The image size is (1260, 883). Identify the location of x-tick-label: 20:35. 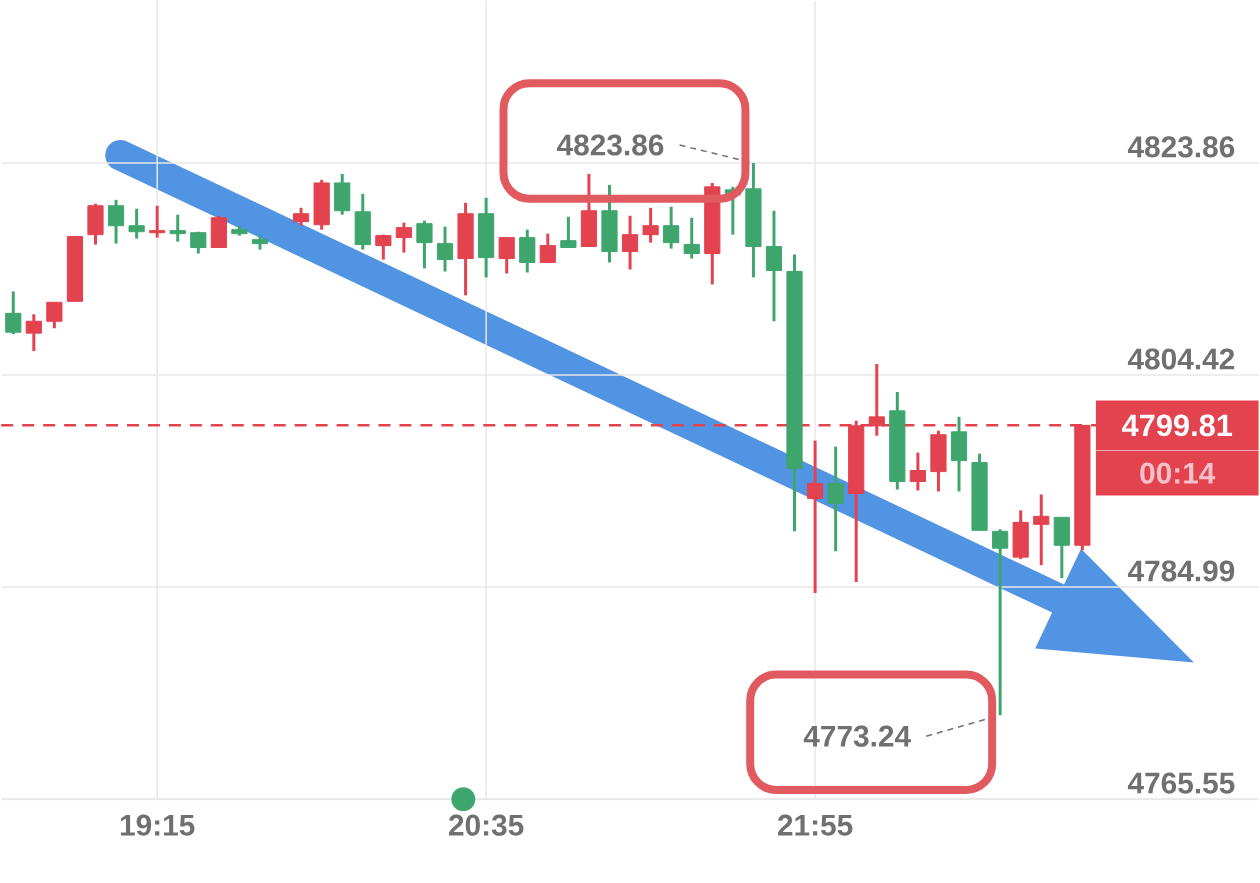
(486, 825).